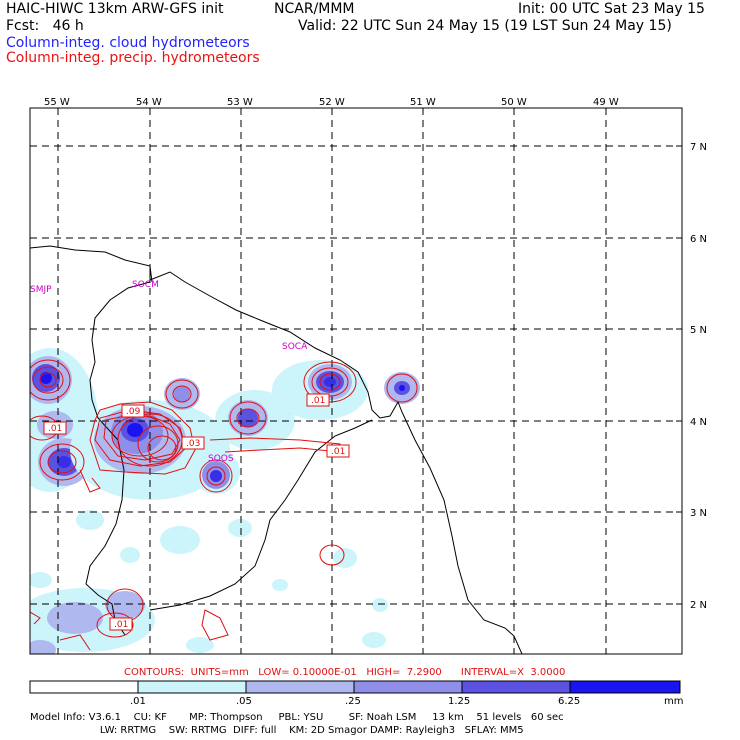 The image size is (740, 740). What do you see at coordinates (402, 388) in the screenshot?
I see `cloud-cell-east` at bounding box center [402, 388].